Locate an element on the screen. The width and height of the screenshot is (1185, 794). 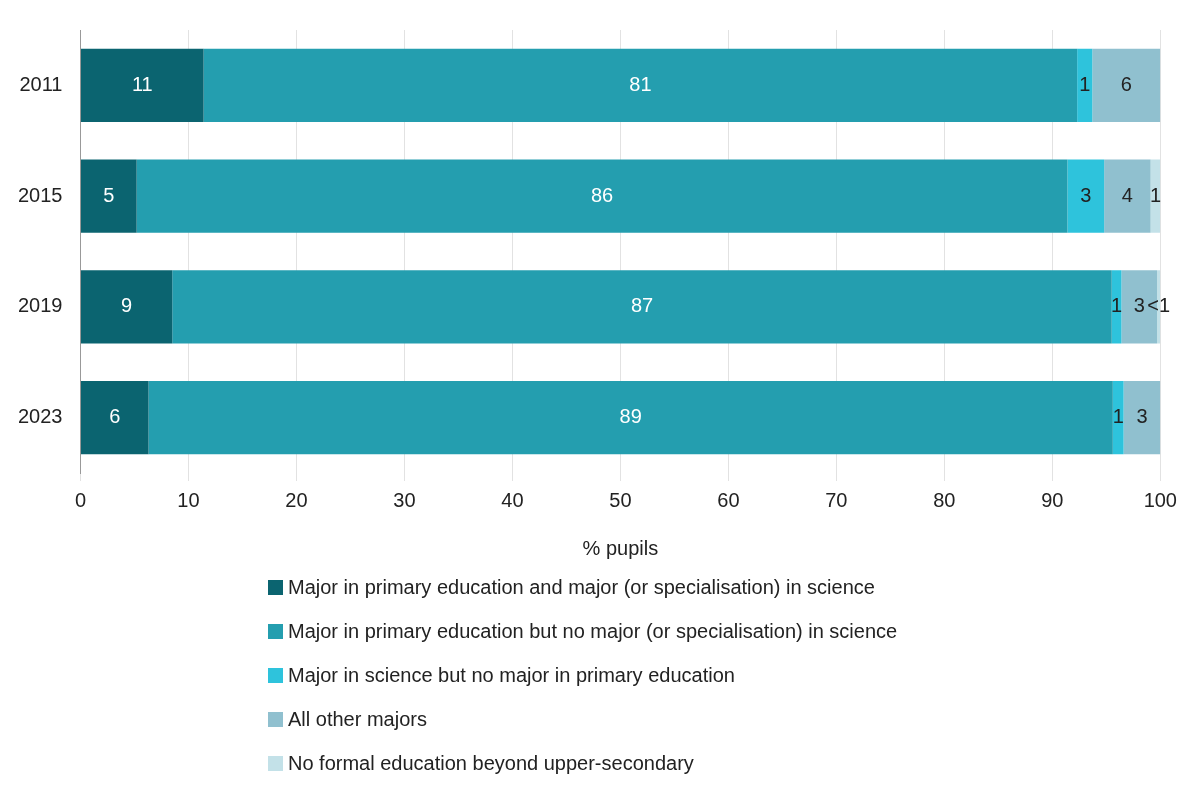
legend-label: Major in primary education and major (or specialisation) in science is located at coordinates (581, 587).